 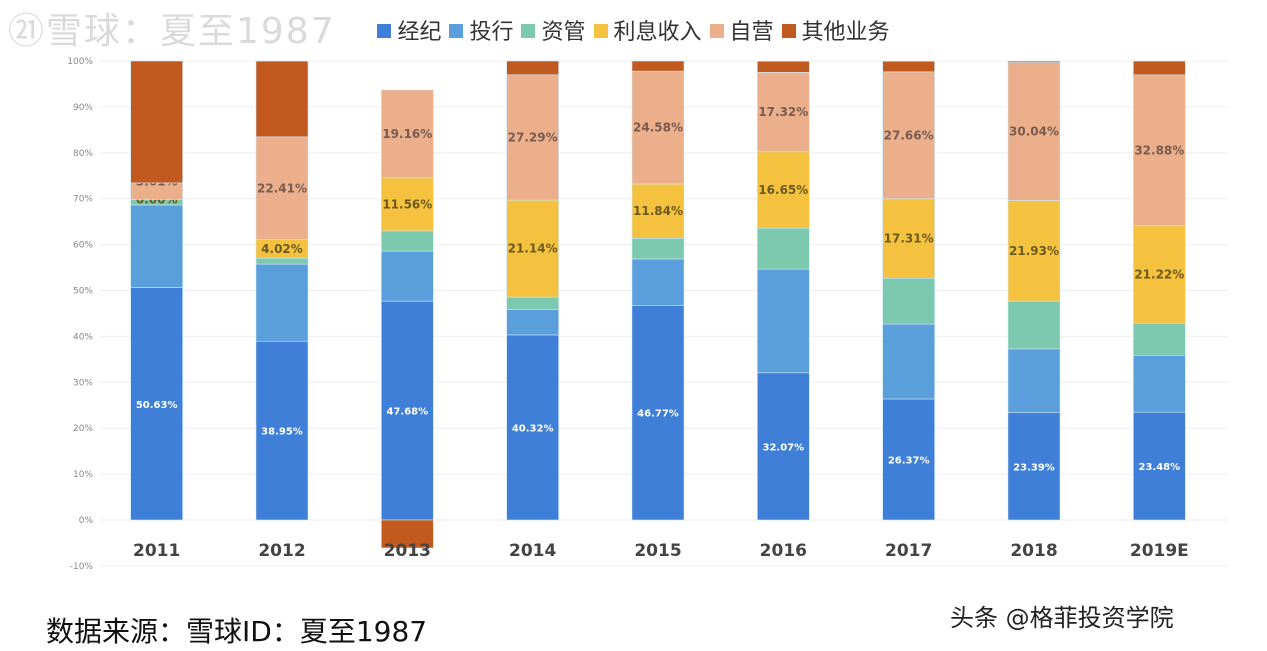 I want to click on data-label: 46.77%, so click(x=658, y=414).